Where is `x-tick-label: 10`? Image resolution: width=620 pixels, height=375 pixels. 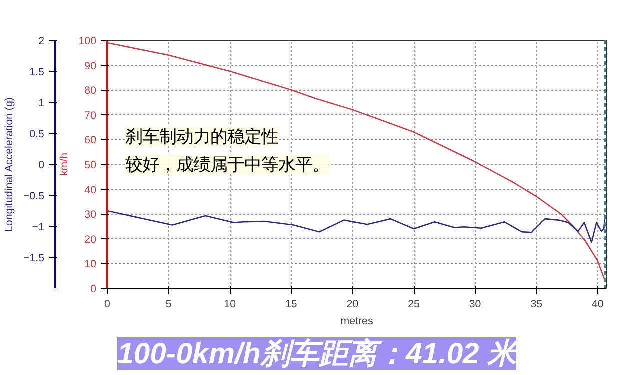 x-tick-label: 10 is located at coordinates (230, 304).